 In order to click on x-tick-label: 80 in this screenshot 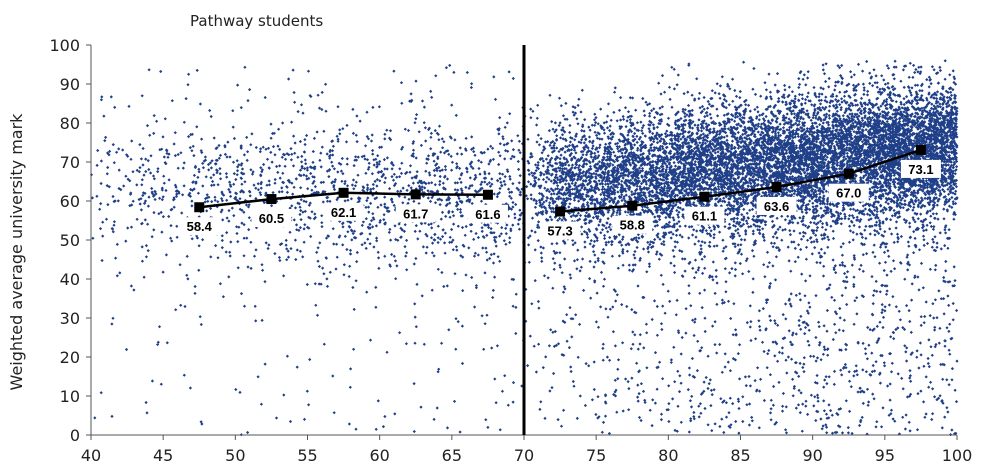, I will do `click(668, 455)`.